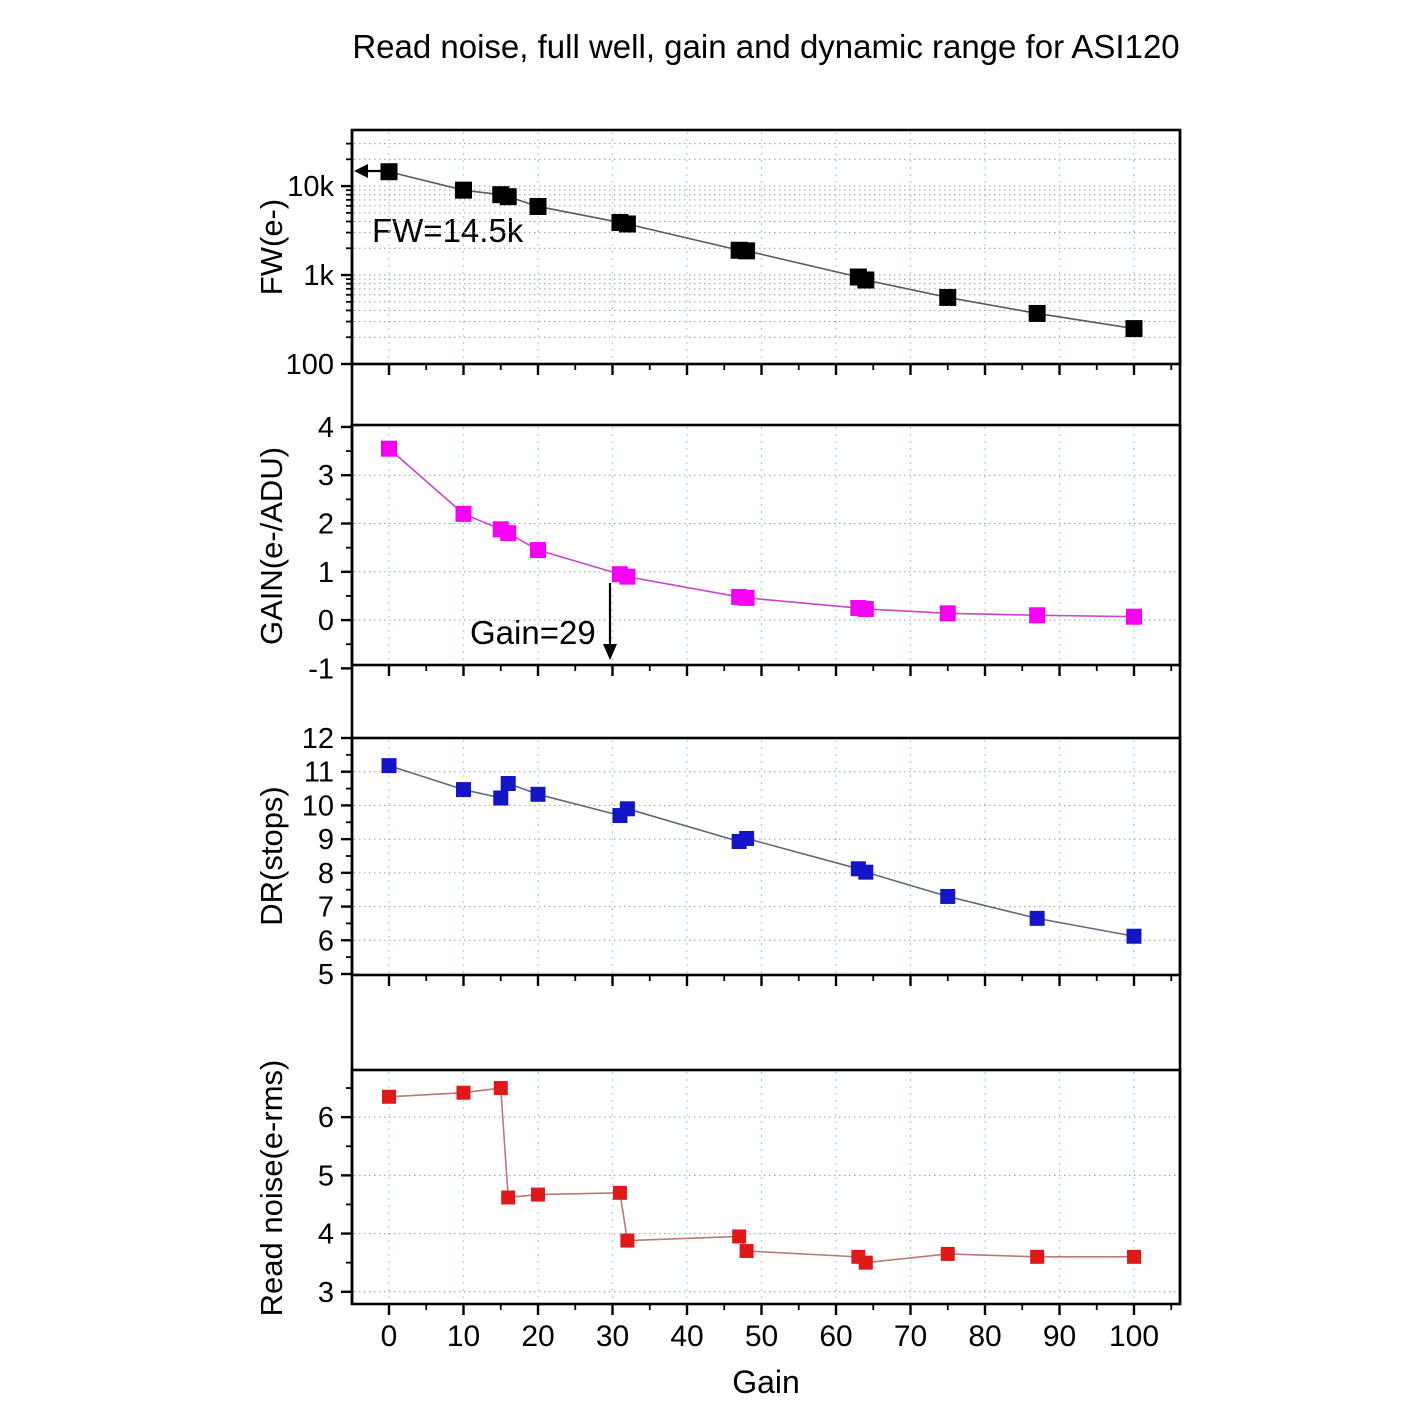 The image size is (1422, 1422). What do you see at coordinates (326, 840) in the screenshot?
I see `y-tick-label: 9` at bounding box center [326, 840].